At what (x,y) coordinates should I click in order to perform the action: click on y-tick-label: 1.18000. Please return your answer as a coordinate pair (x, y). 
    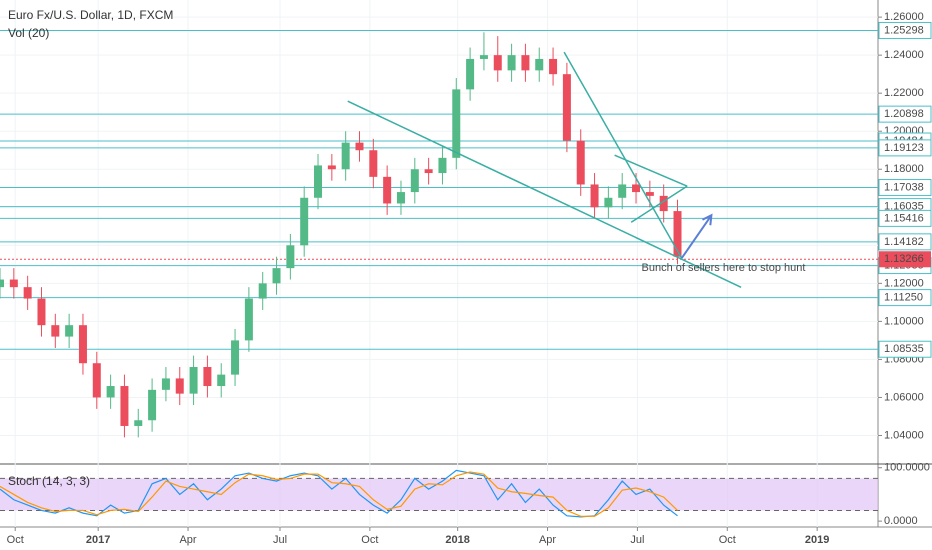
    Looking at the image, I should click on (904, 169).